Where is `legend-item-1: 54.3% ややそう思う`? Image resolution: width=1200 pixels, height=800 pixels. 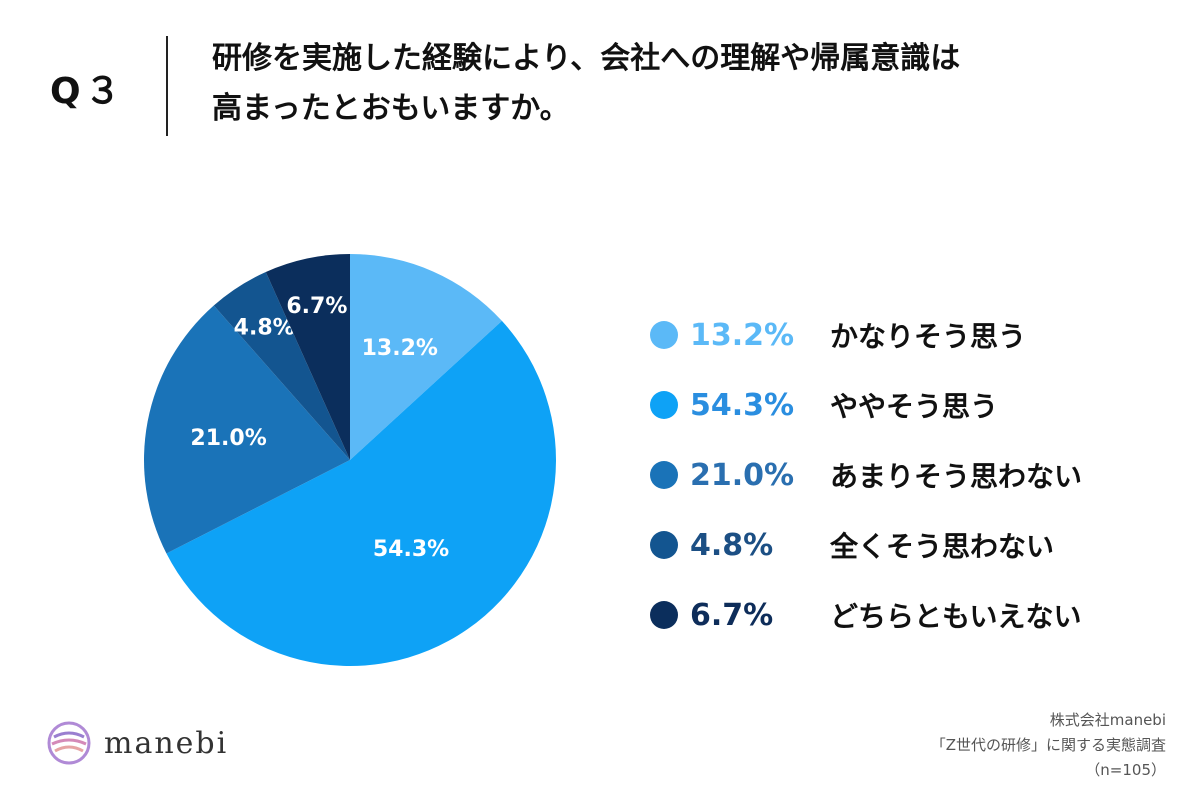
legend-item-1: 54.3% ややそう思う is located at coordinates (866, 405).